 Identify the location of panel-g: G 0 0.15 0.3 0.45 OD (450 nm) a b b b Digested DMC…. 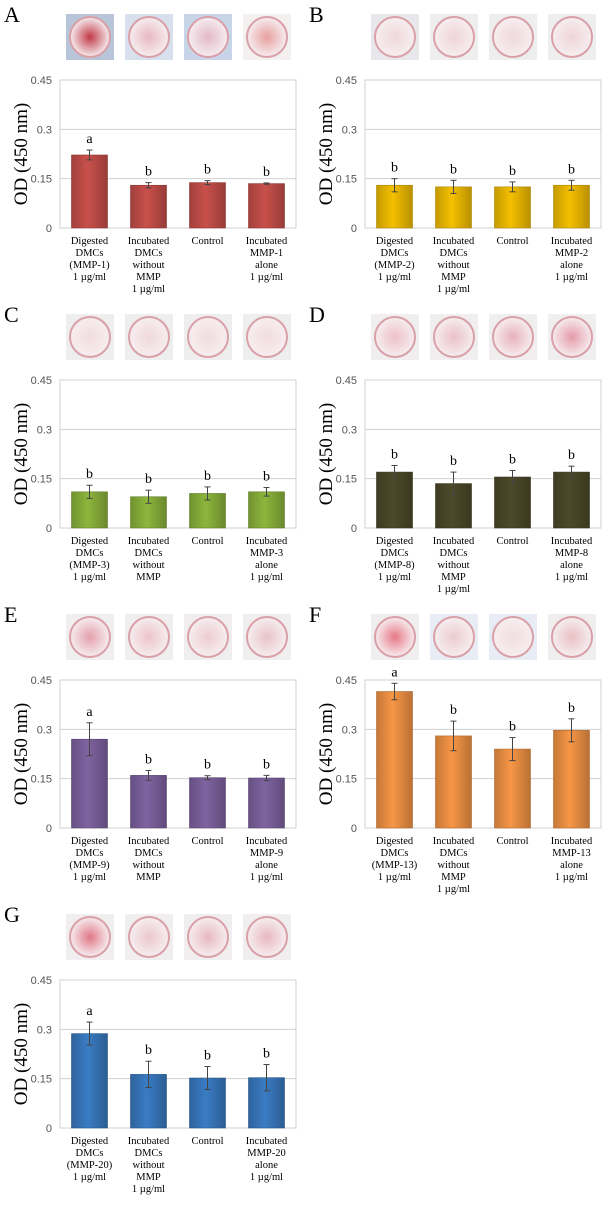
(152, 1050).